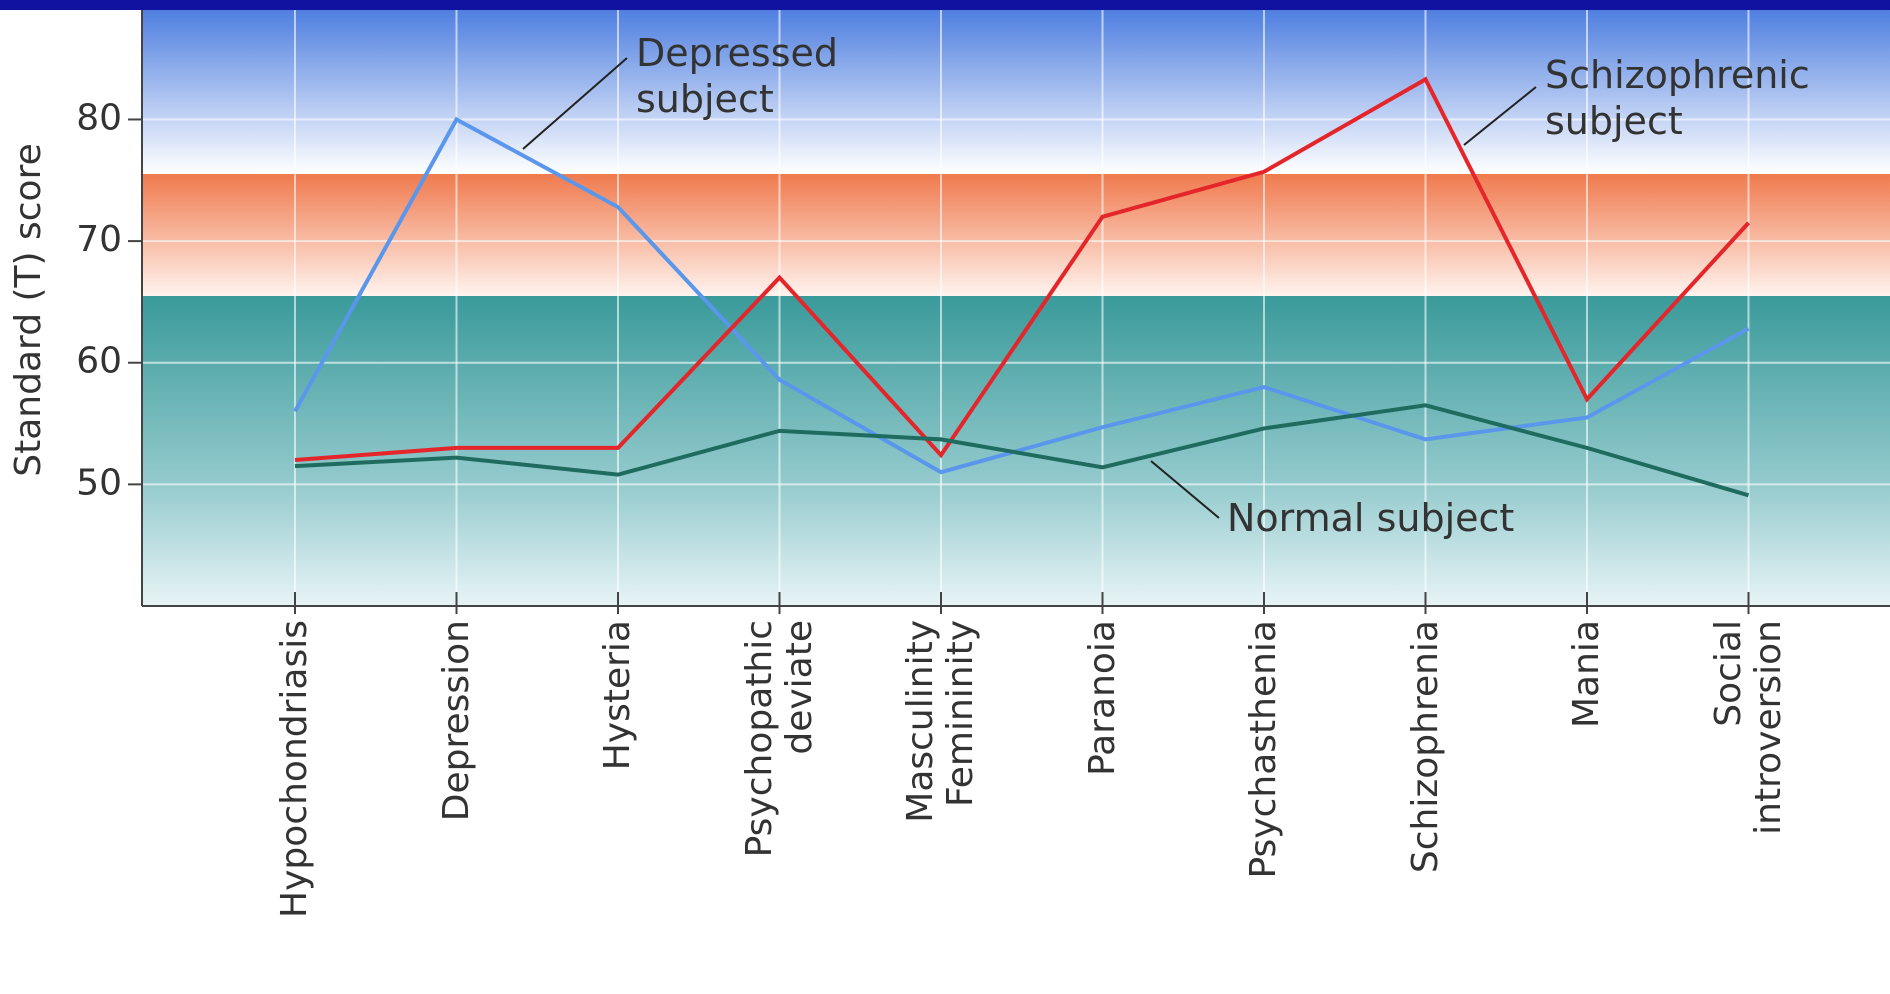 The image size is (1890, 994). Describe the element at coordinates (737, 76) in the screenshot. I see `annotation: Depressed subject` at that location.